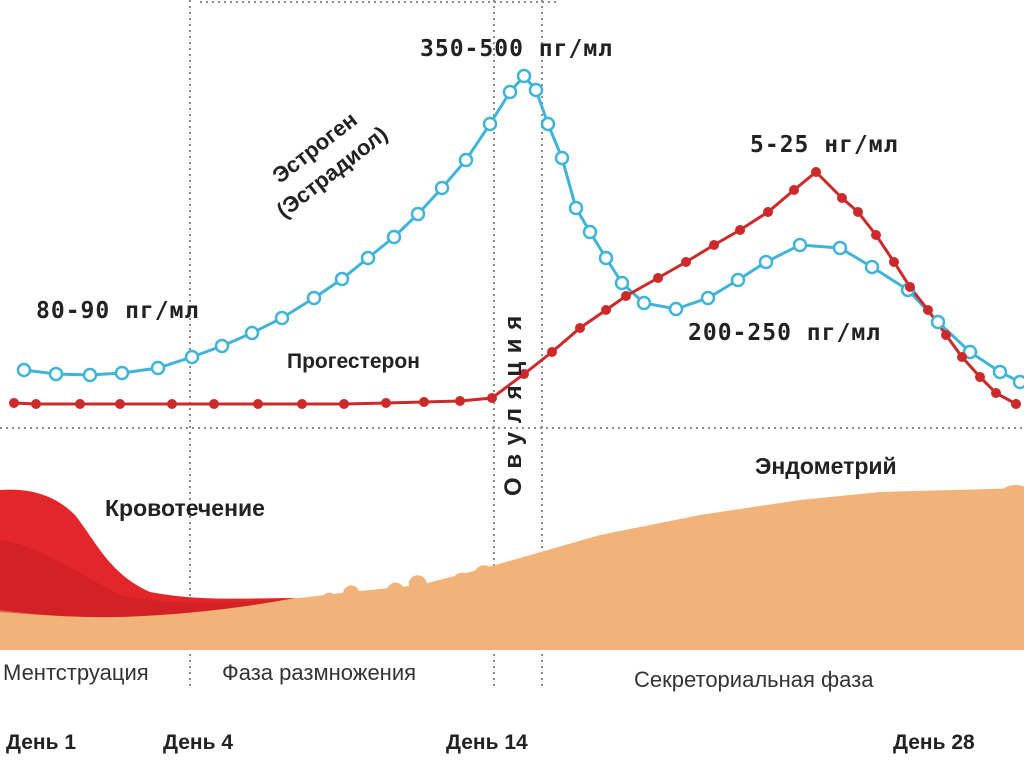 The height and width of the screenshot is (764, 1024). I want to click on day-14-label: День 14, so click(487, 742).